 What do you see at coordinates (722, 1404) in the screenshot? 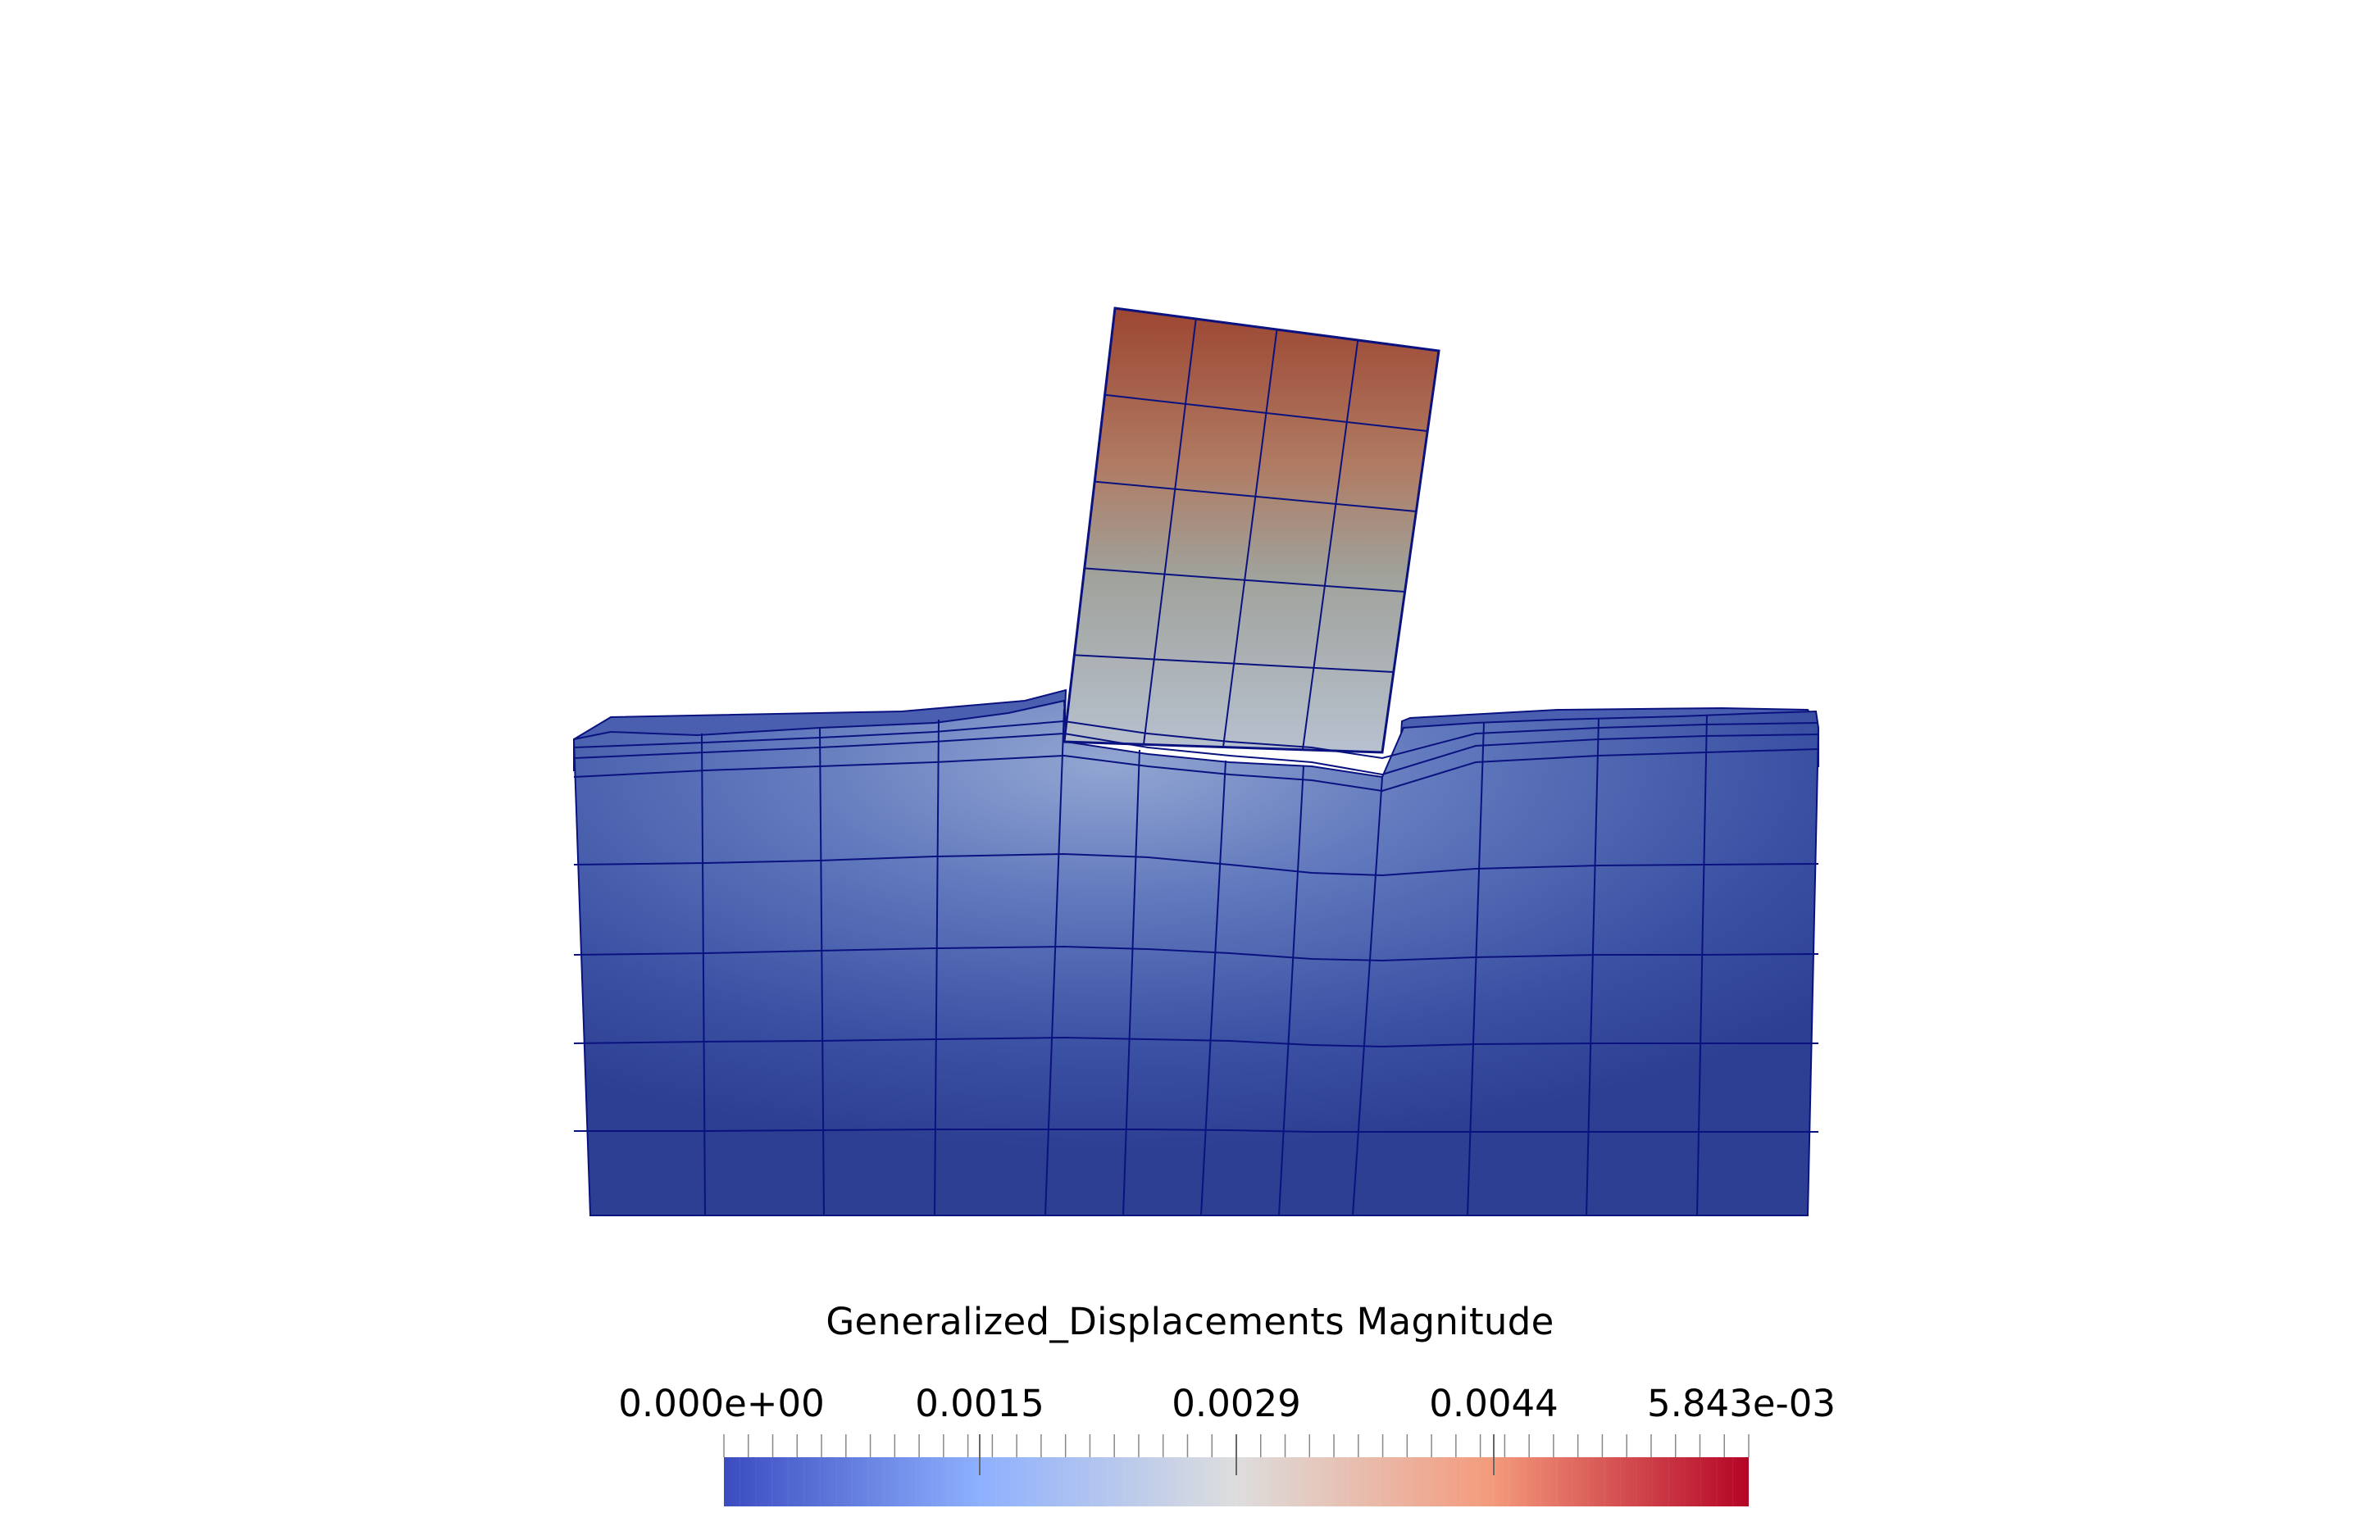
I see `scalar-bar-label-min: 0.000e+00` at bounding box center [722, 1404].